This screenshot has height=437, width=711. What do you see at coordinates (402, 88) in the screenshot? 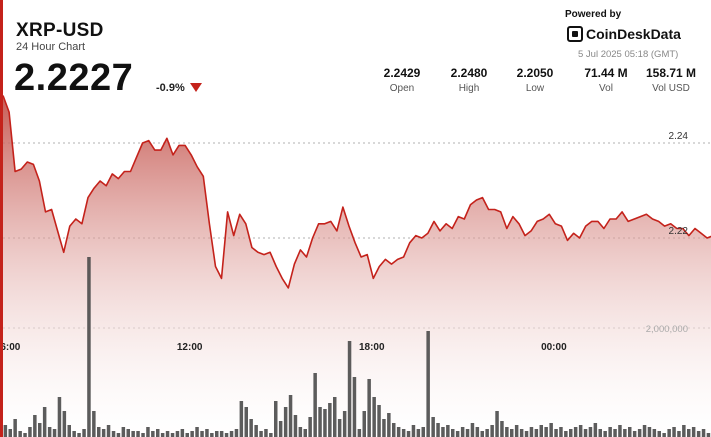
I see `stat-label: Open` at bounding box center [402, 88].